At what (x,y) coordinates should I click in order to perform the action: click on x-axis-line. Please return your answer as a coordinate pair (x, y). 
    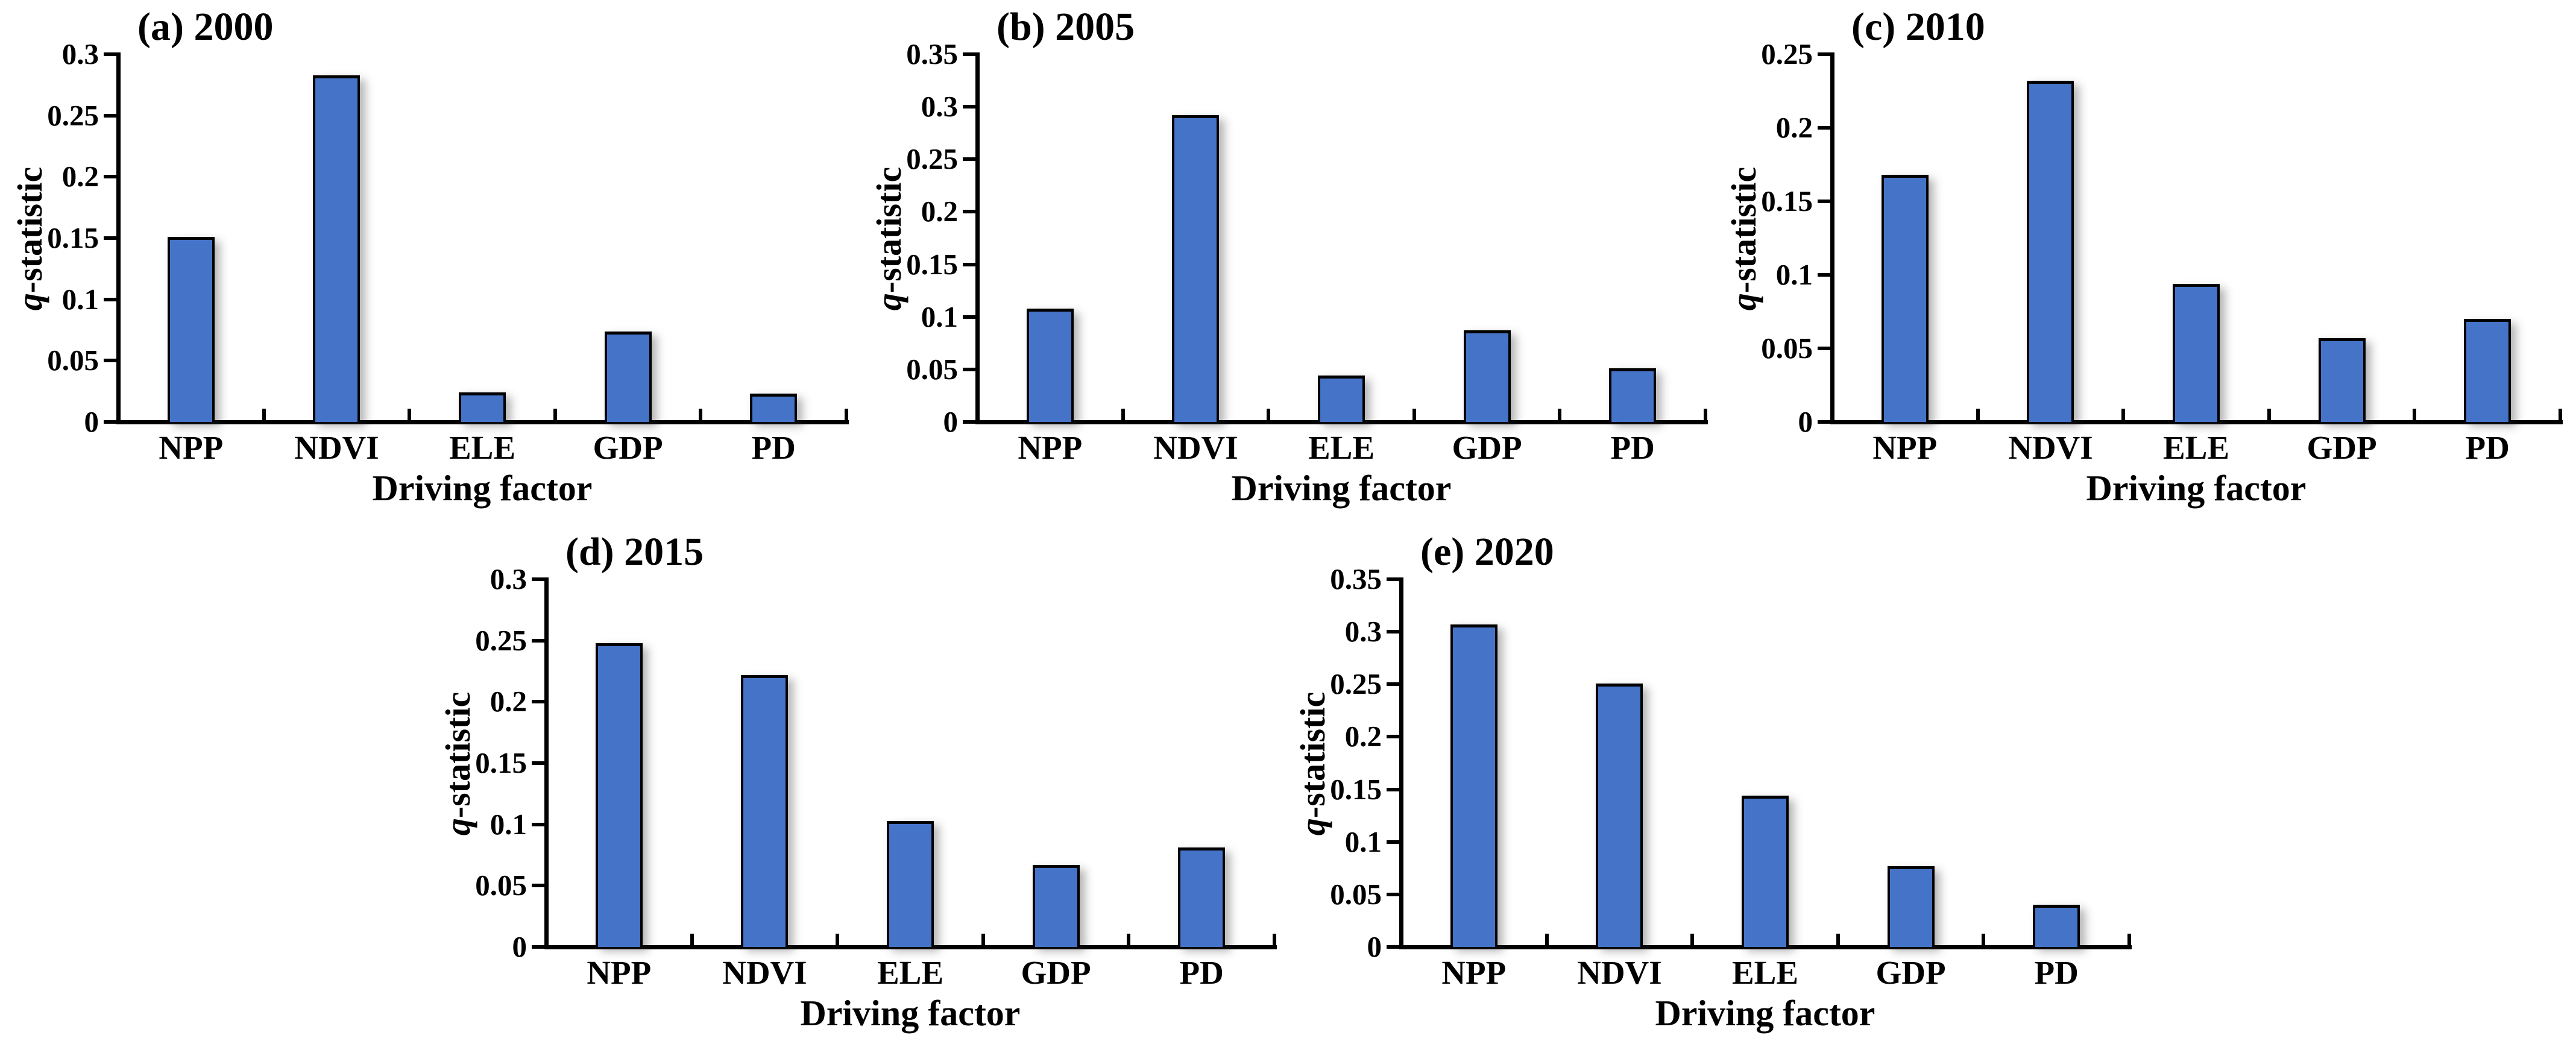
    Looking at the image, I should click on (482, 422).